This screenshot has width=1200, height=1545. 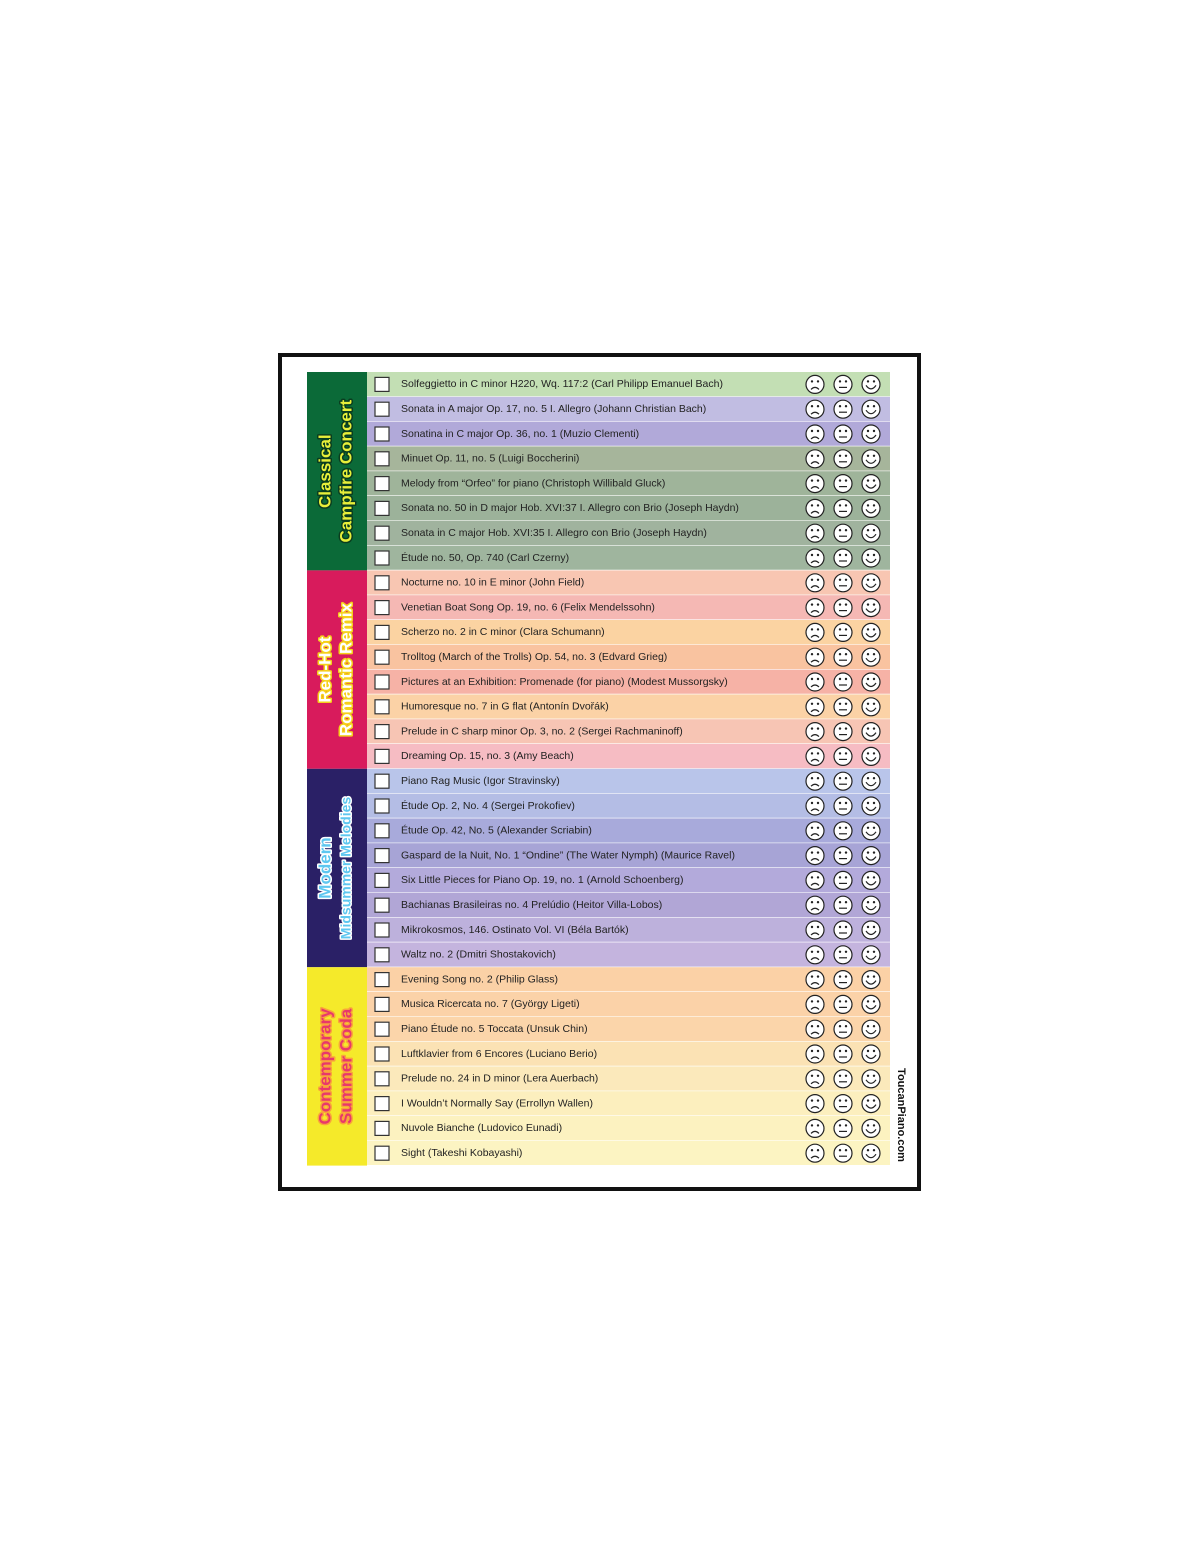 I want to click on piece-title: Étude no. 50, Op. 740 (Carl Czerny), so click(x=485, y=557).